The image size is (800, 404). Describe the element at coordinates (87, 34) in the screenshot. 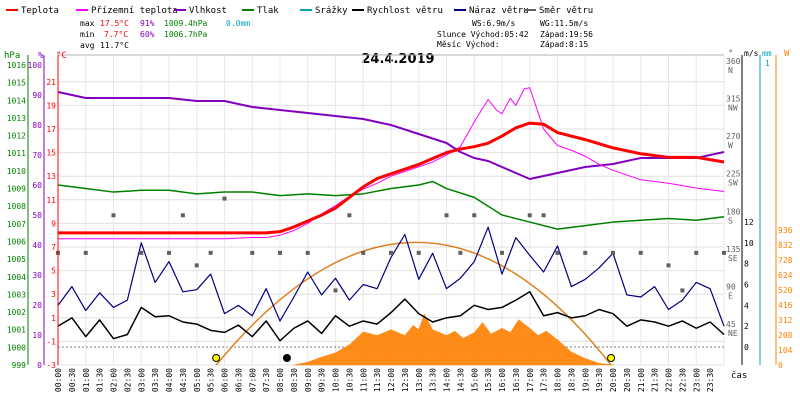

I see `stat-min-label: min` at that location.